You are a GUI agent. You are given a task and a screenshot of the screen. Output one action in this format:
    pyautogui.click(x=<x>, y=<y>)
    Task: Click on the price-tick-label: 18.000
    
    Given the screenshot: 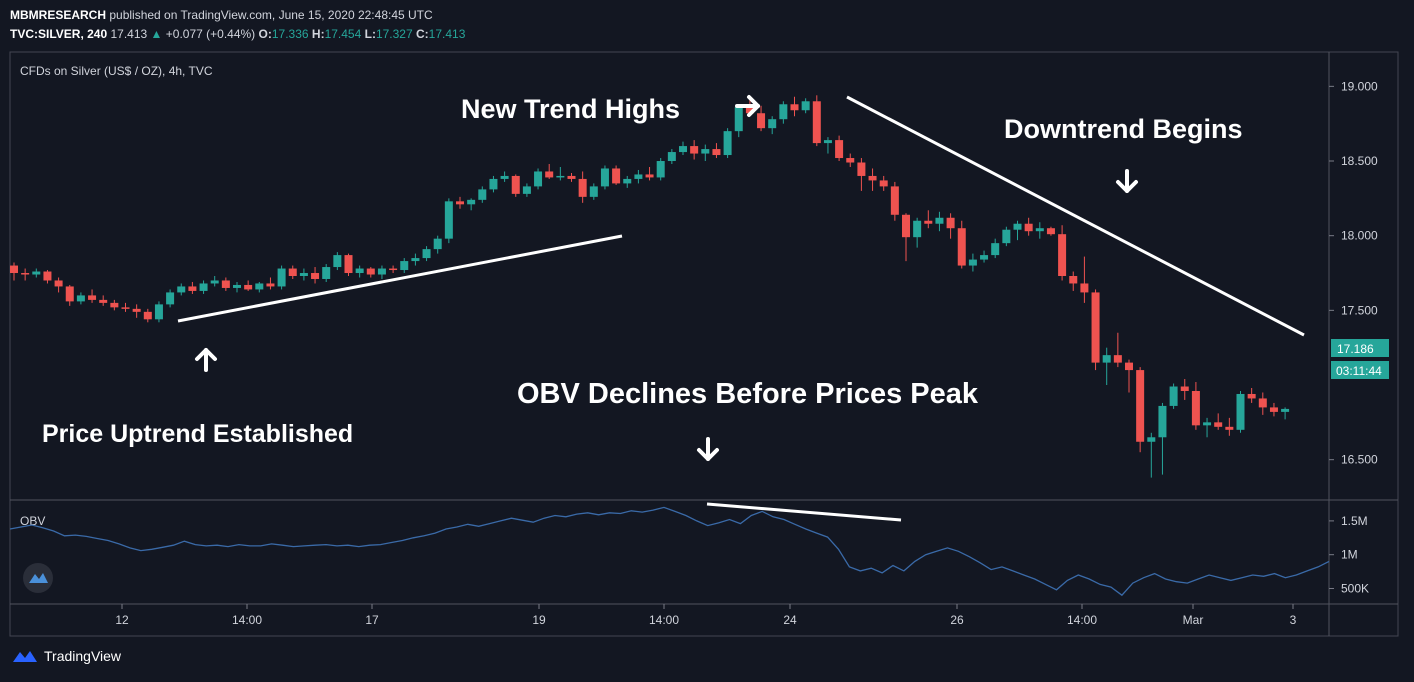 What is the action you would take?
    pyautogui.click(x=1359, y=236)
    